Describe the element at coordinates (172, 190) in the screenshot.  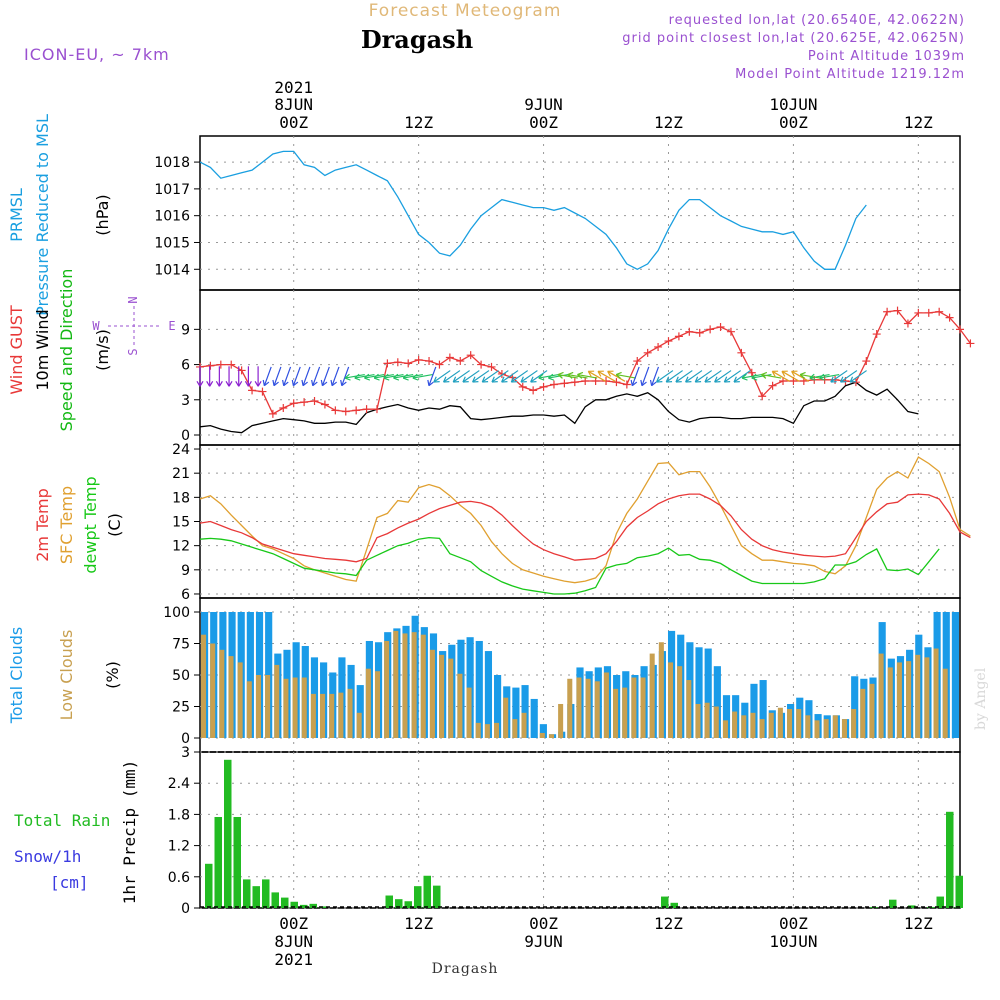
I see `pressure-tick-label: 1017` at that location.